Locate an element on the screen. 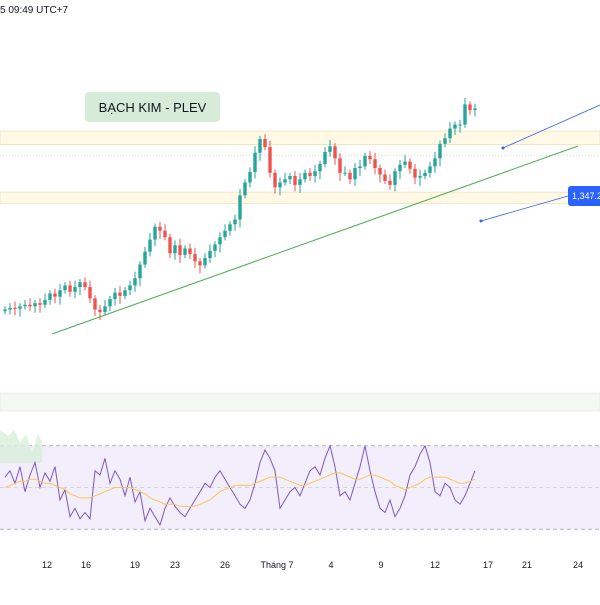 Image resolution: width=600 pixels, height=605 pixels. x-tick-label: 26 is located at coordinates (225, 565).